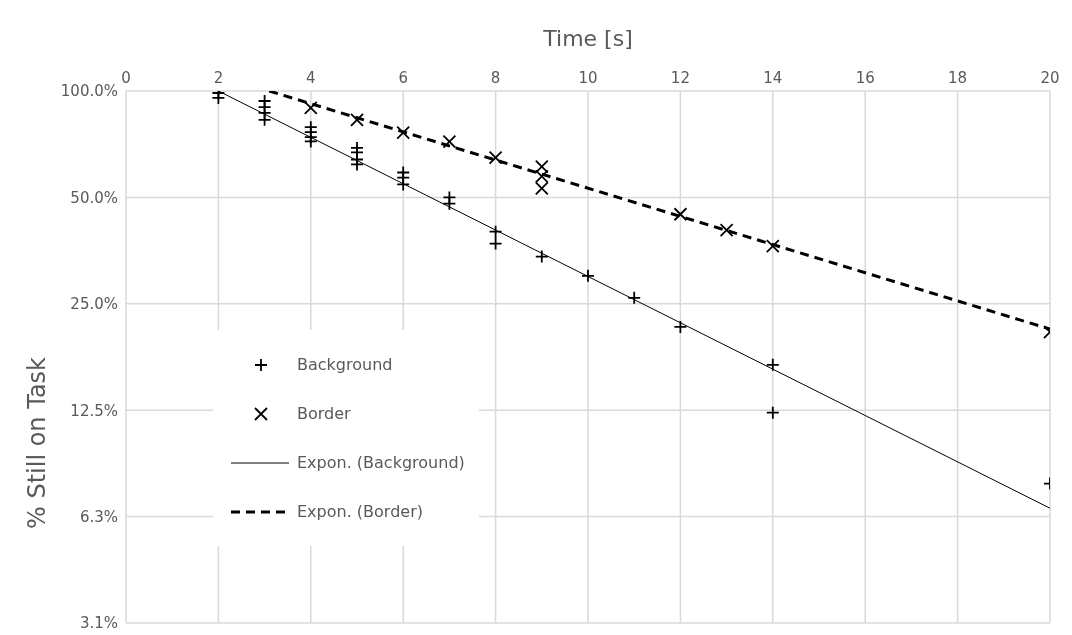 Image resolution: width=1072 pixels, height=635 pixels. Describe the element at coordinates (680, 78) in the screenshot. I see `x-tick-label: 12` at that location.